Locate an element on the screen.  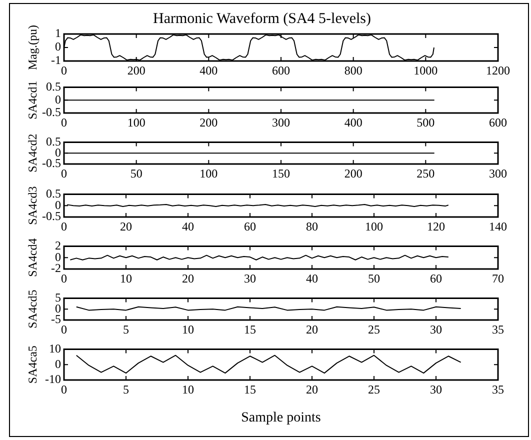
x-axis-title: Sample points is located at coordinates (281, 418).